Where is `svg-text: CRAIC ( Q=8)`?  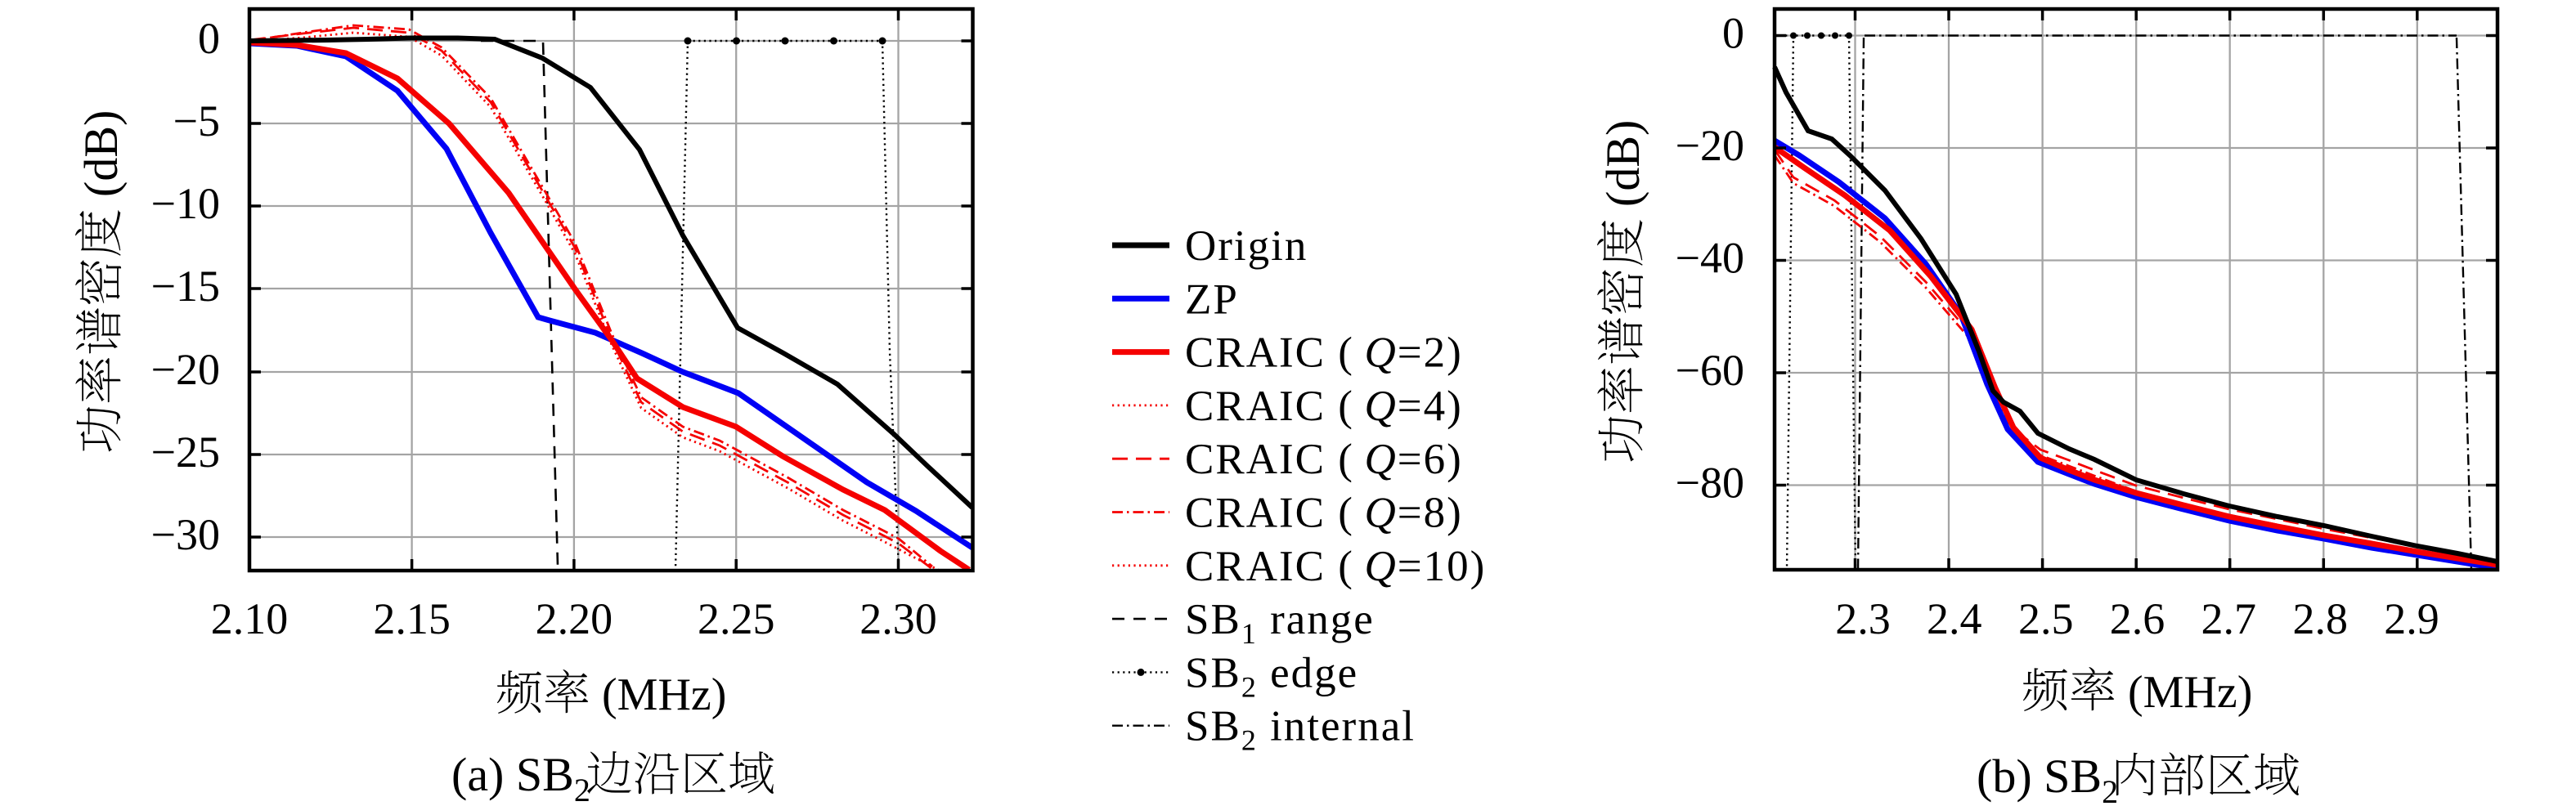 svg-text: CRAIC ( Q=8) is located at coordinates (1324, 513).